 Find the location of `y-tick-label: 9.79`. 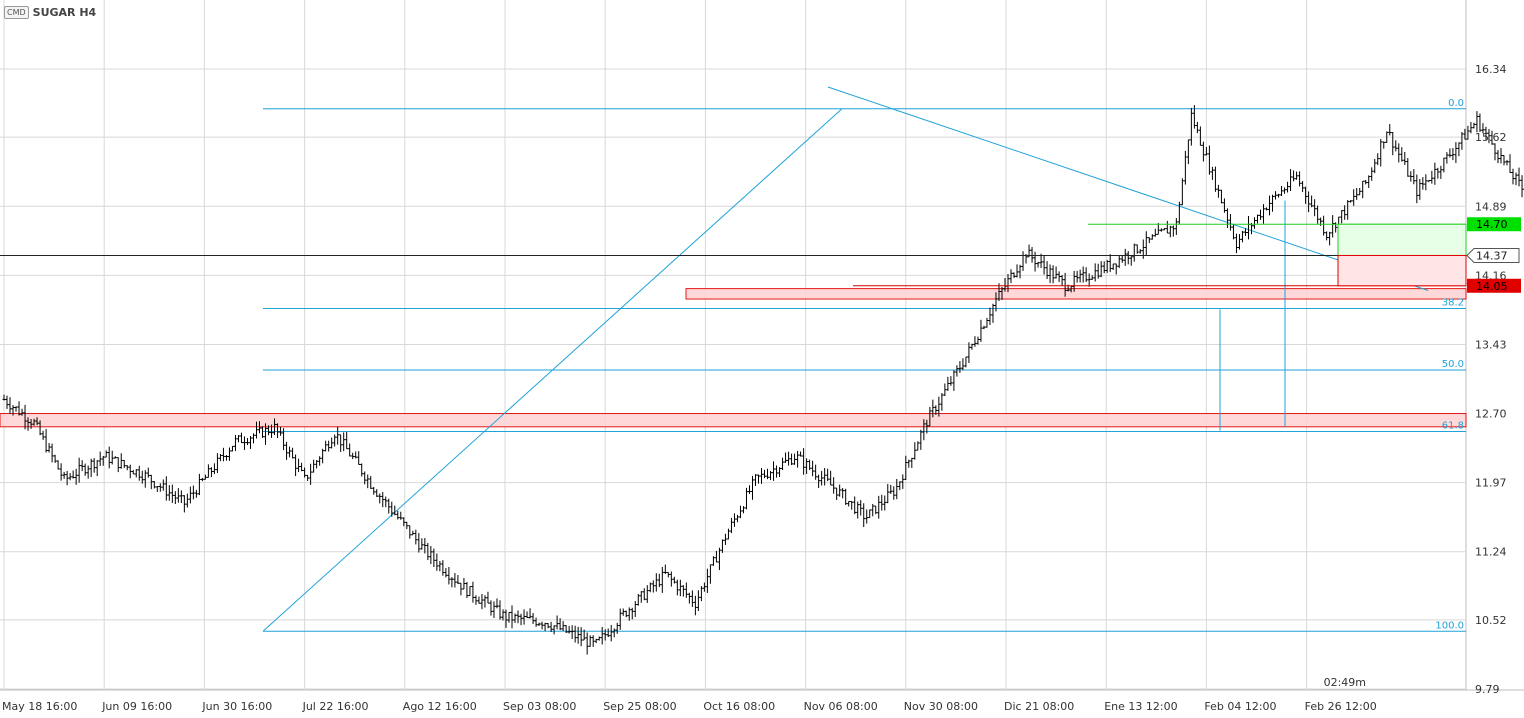

y-tick-label: 9.79 is located at coordinates (1487, 689).